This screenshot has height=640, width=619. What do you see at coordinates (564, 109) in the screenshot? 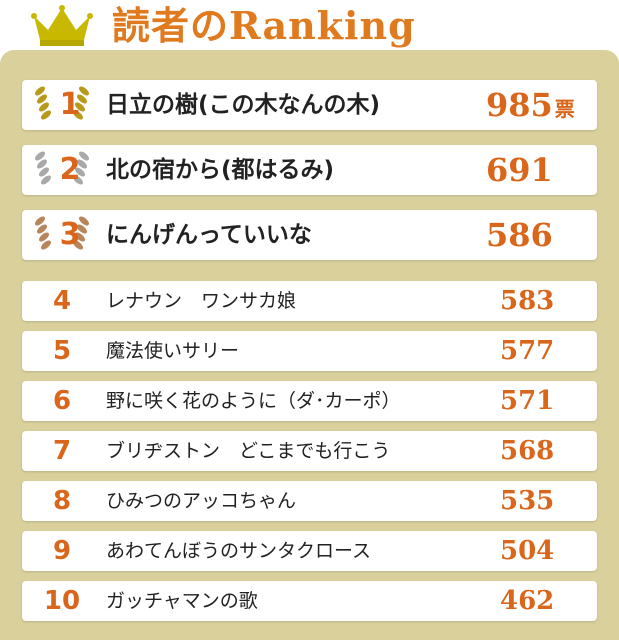
I see `vote-unit: 票` at bounding box center [564, 109].